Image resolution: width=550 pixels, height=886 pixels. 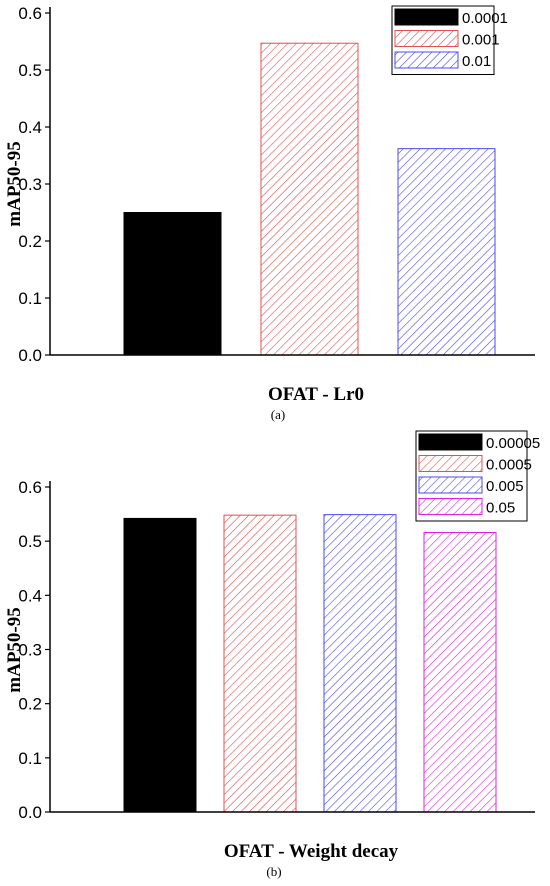 What do you see at coordinates (360, 663) in the screenshot?
I see `bar-0.005` at bounding box center [360, 663].